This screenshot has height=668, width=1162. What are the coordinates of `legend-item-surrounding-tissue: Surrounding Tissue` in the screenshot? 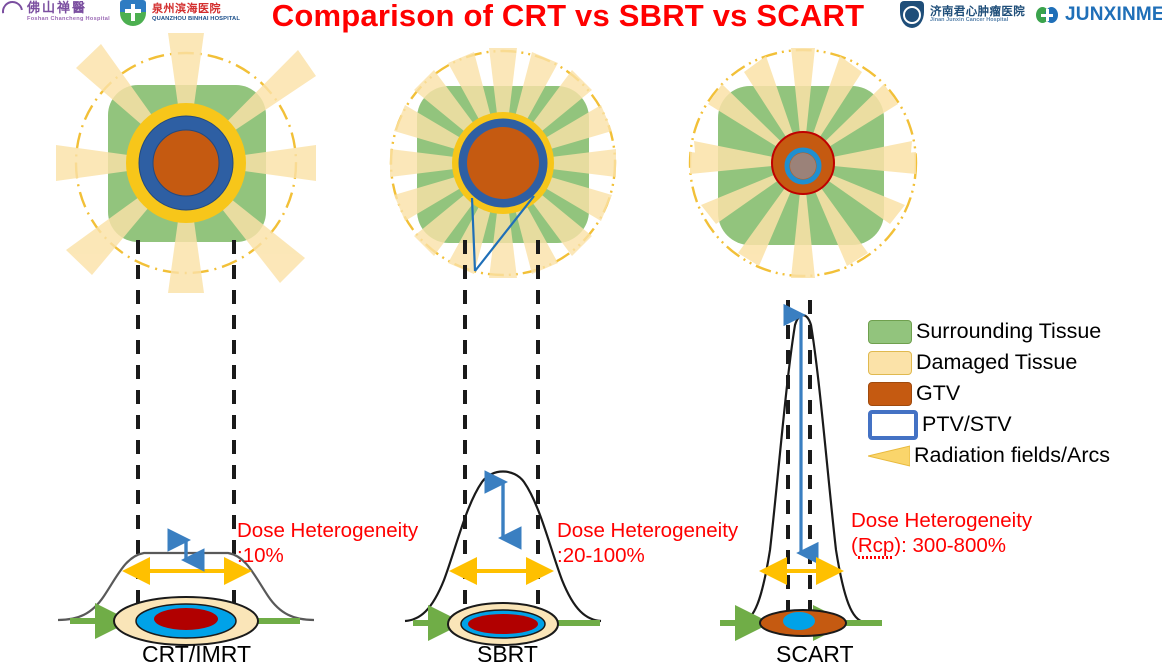 It's located at (1014, 331).